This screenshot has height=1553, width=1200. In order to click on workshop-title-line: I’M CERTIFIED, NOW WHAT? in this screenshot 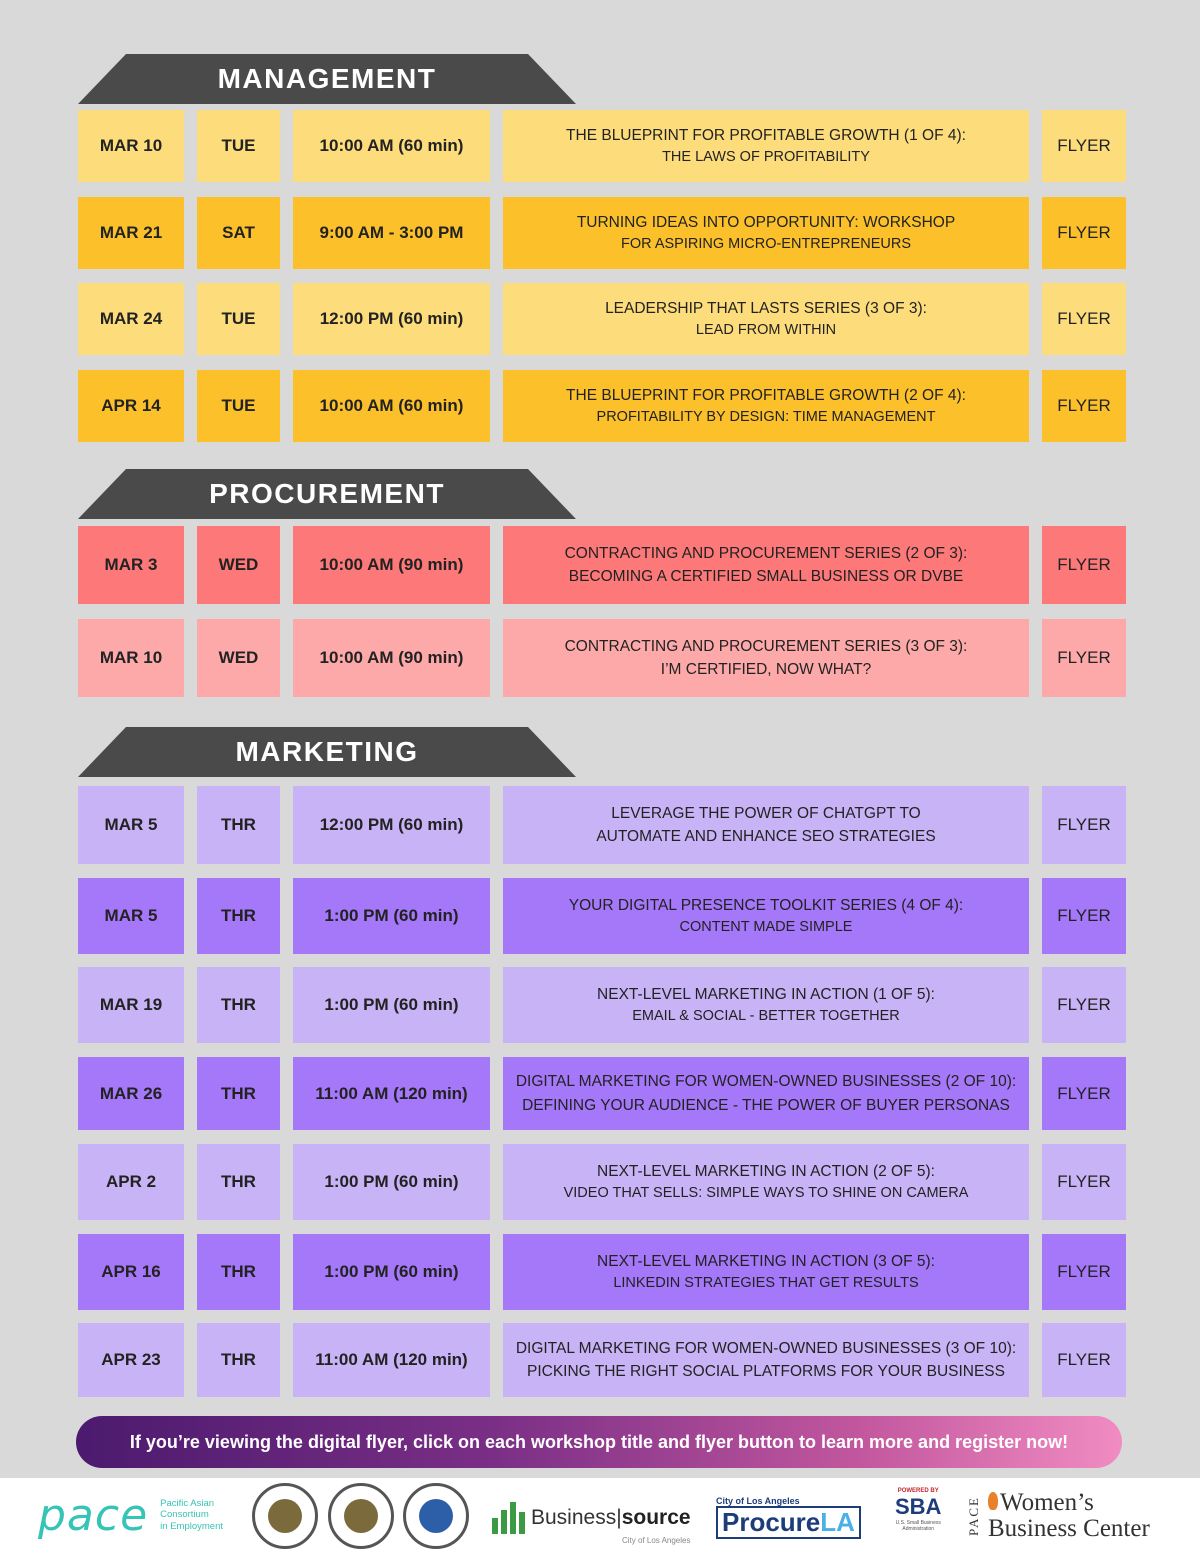, I will do `click(766, 669)`.